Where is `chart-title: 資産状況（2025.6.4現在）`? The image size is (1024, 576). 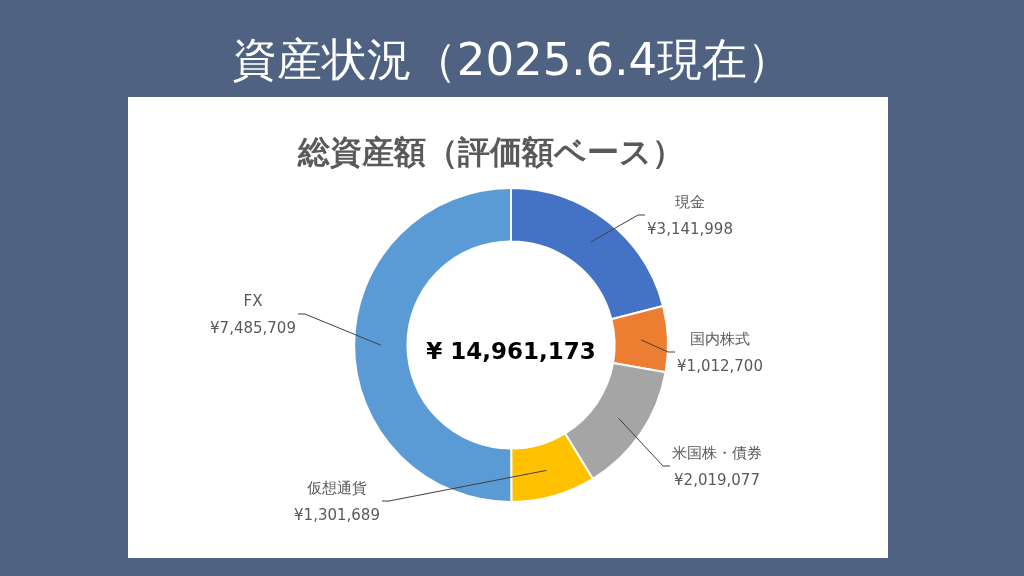
chart-title: 資産状況（2025.6.4現在） is located at coordinates (512, 59).